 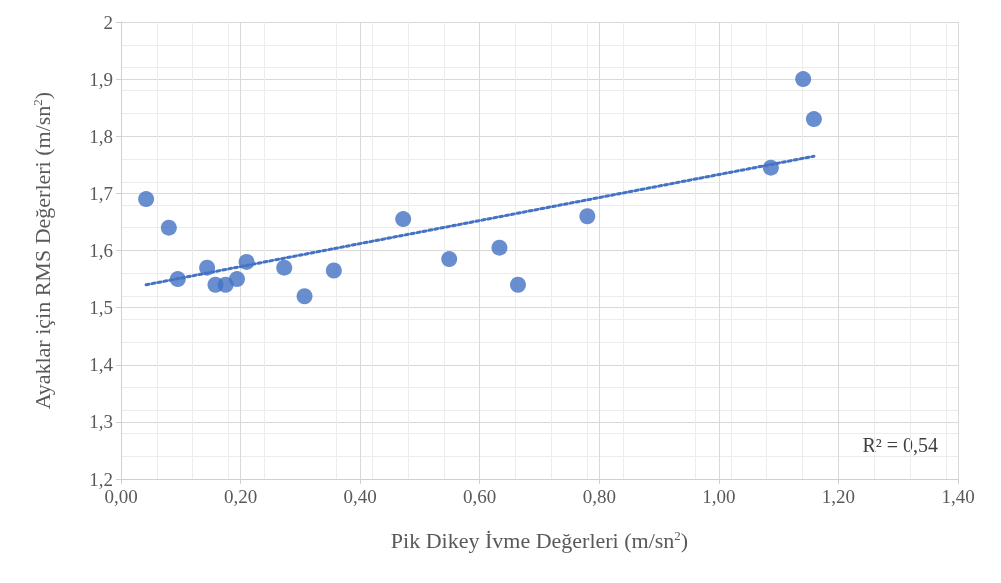 I want to click on x-tick-label: 0,20, so click(x=240, y=496).